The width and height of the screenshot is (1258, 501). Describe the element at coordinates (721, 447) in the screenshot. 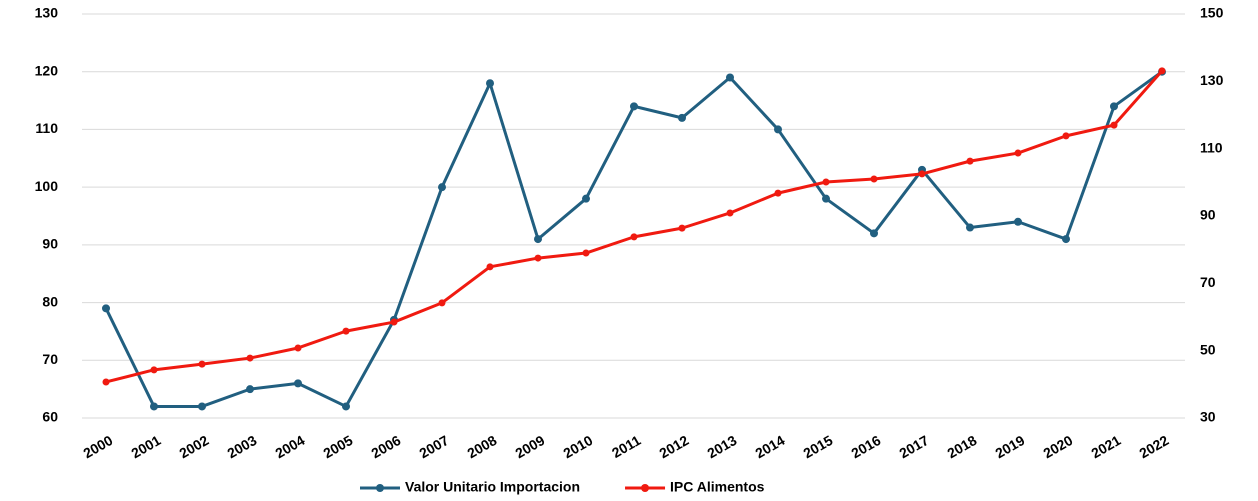

I see `x-tick-label: 2013` at that location.